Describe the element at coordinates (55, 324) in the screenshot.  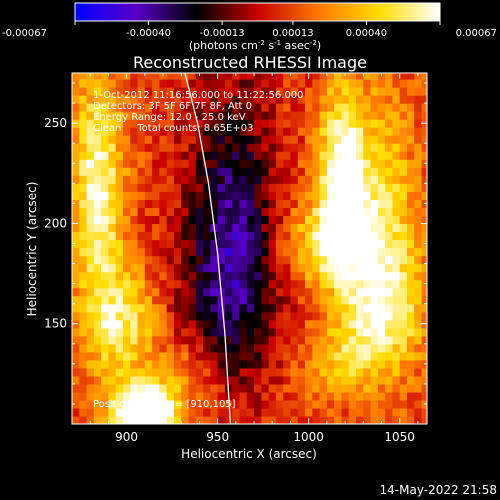
I see `y-tick-label: 150` at that location.